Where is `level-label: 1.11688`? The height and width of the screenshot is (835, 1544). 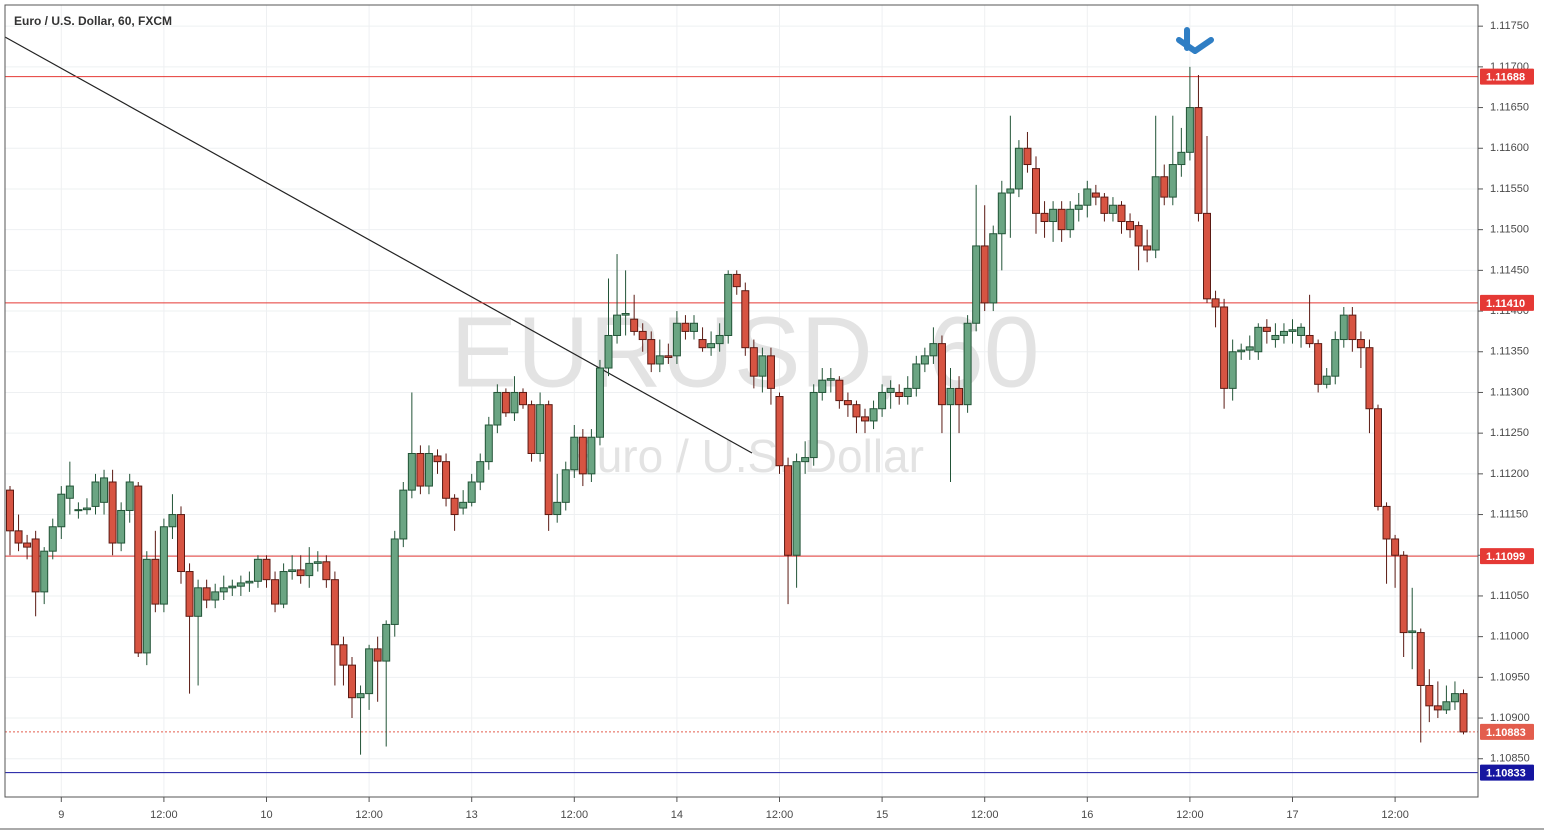
level-label: 1.11688 is located at coordinates (1505, 78).